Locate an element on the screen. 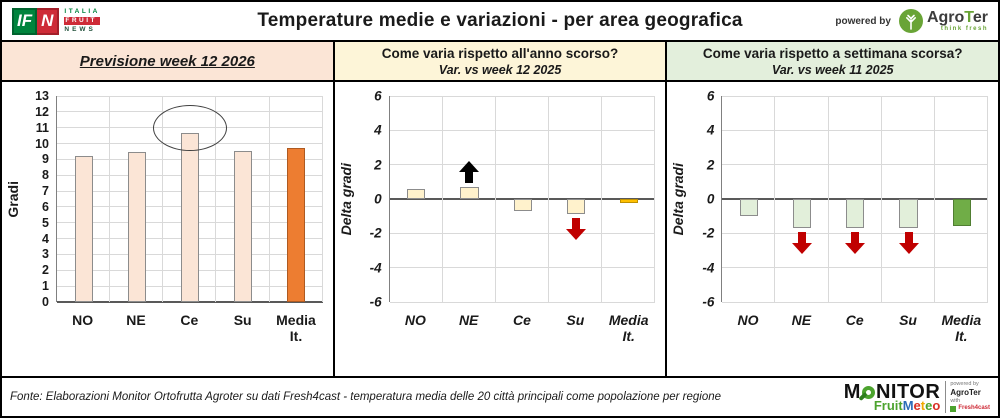 The height and width of the screenshot is (418, 1000). bar-su is located at coordinates (908, 214).